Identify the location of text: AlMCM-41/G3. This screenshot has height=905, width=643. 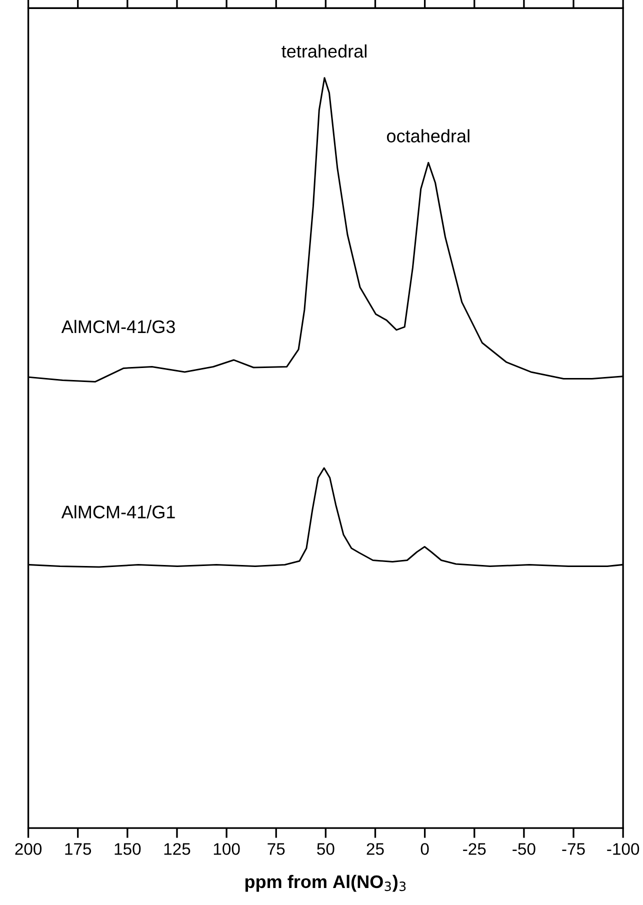
(118, 327).